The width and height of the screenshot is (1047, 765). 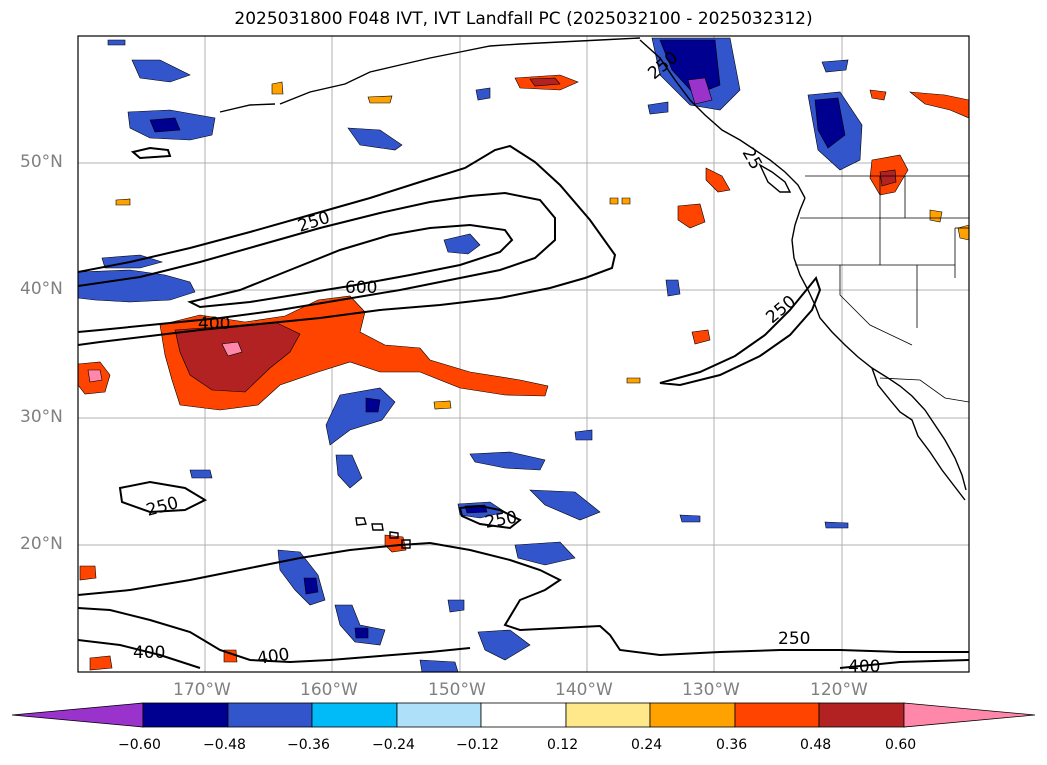 I want to click on colorbar-tick-label: 0.24, so click(x=647, y=745).